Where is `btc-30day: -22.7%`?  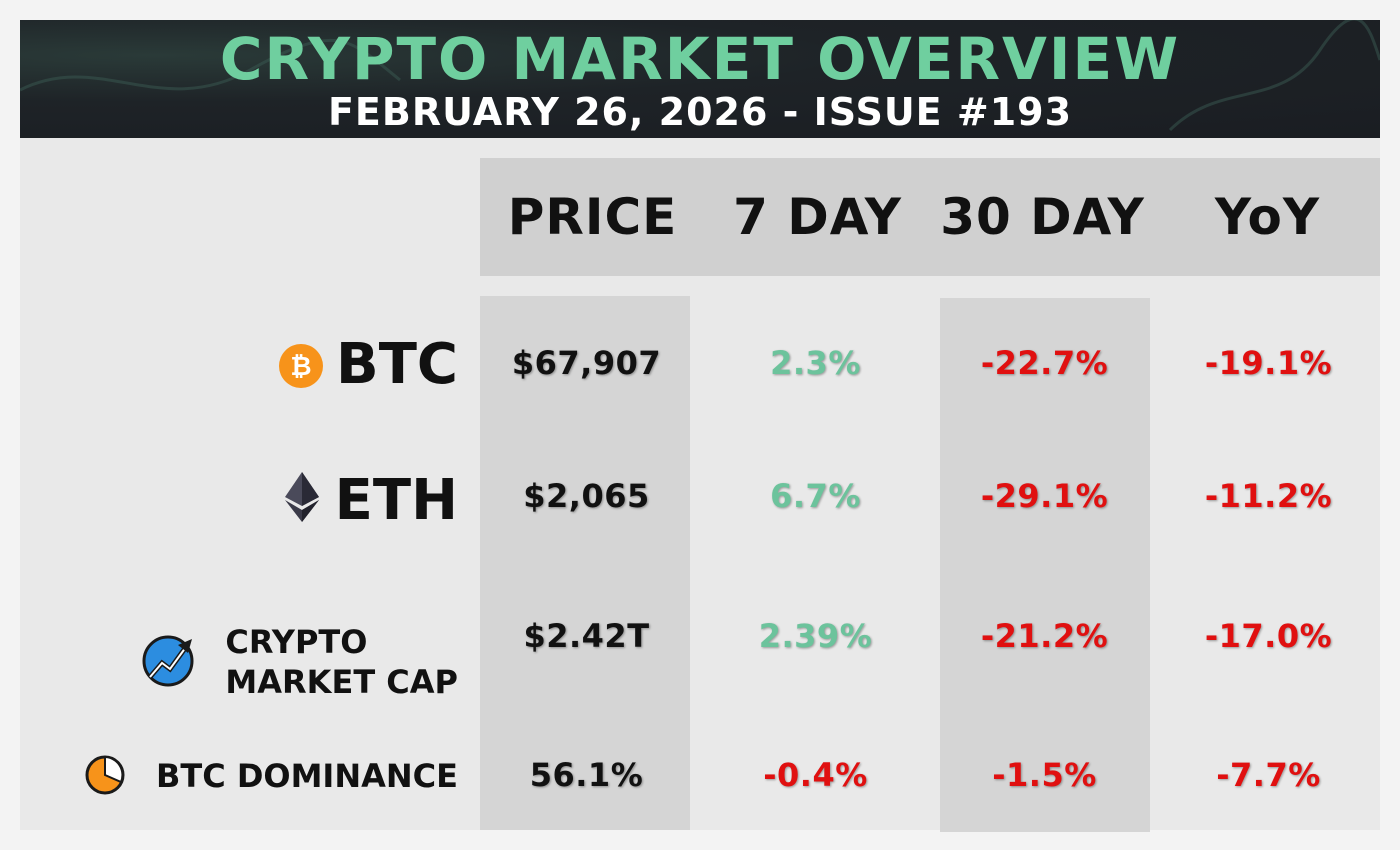
btc-30day: -22.7% is located at coordinates (1044, 363).